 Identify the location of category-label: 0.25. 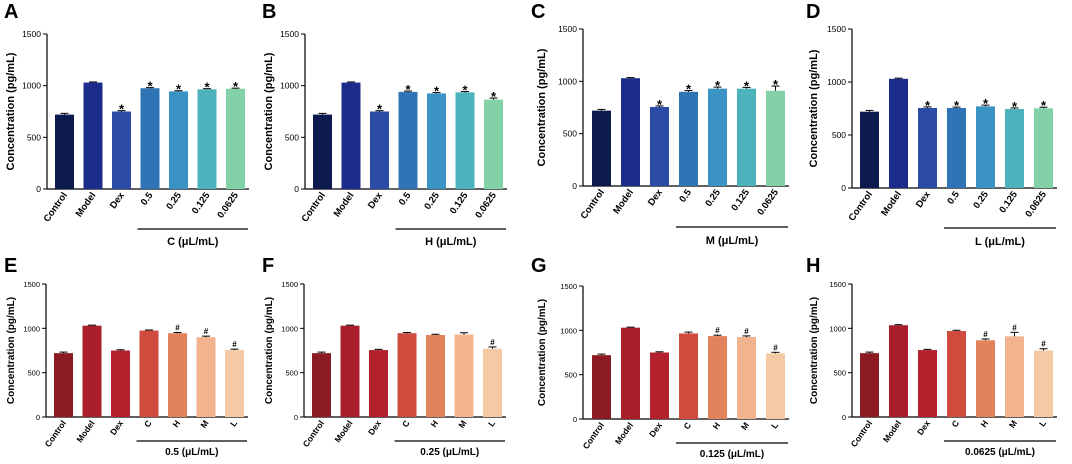
(432, 201).